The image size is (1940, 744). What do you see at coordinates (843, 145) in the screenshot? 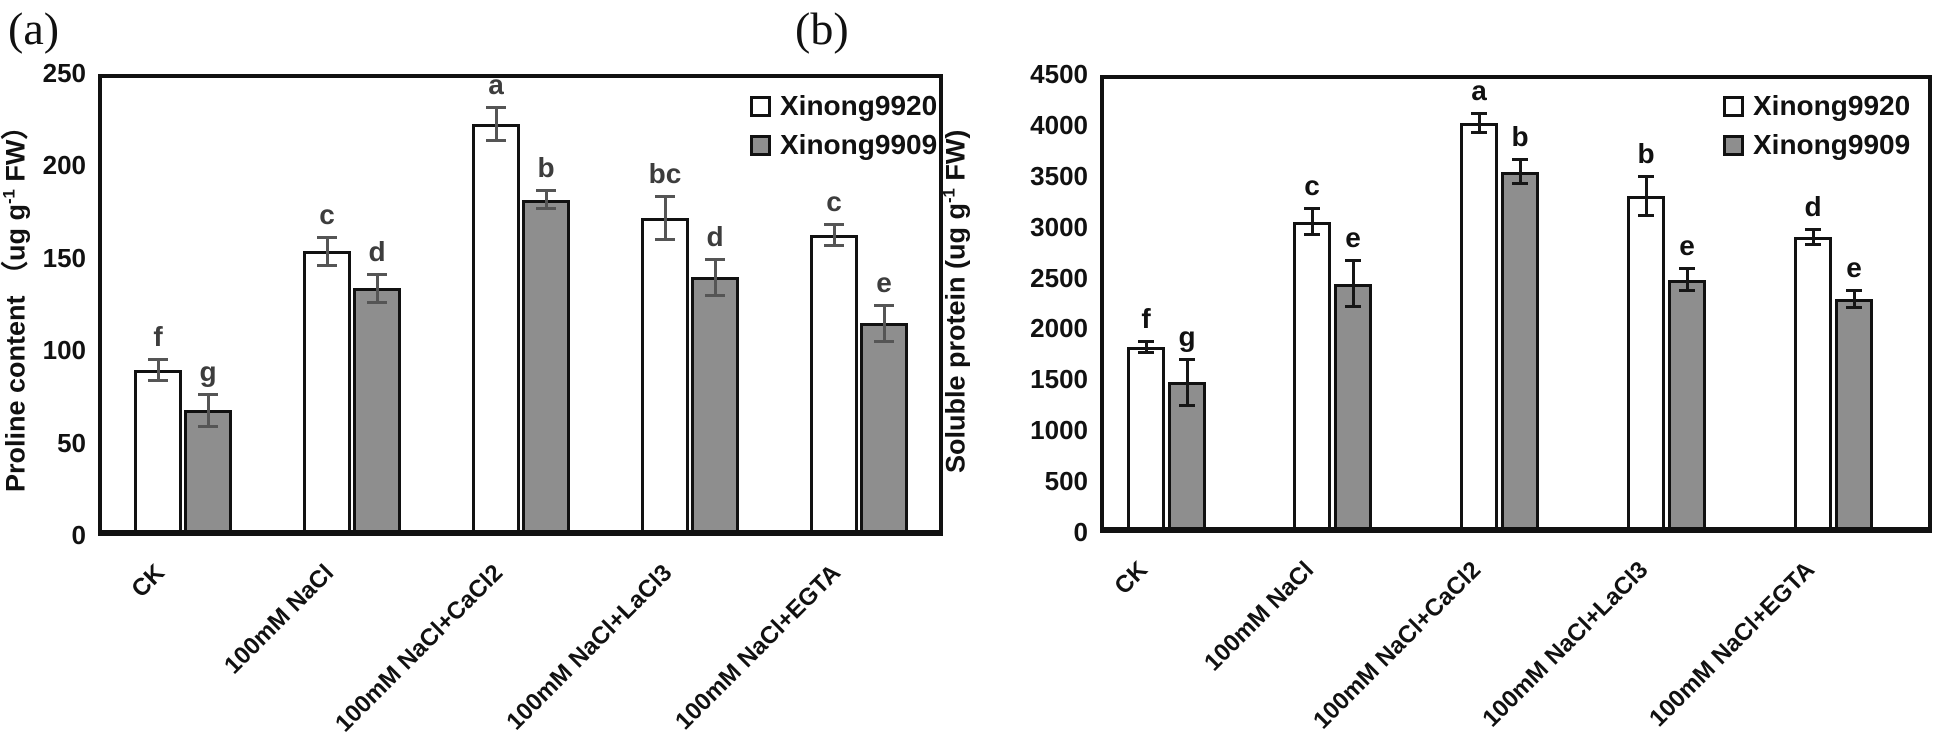
I see `legend-row: Xinong9909` at bounding box center [843, 145].